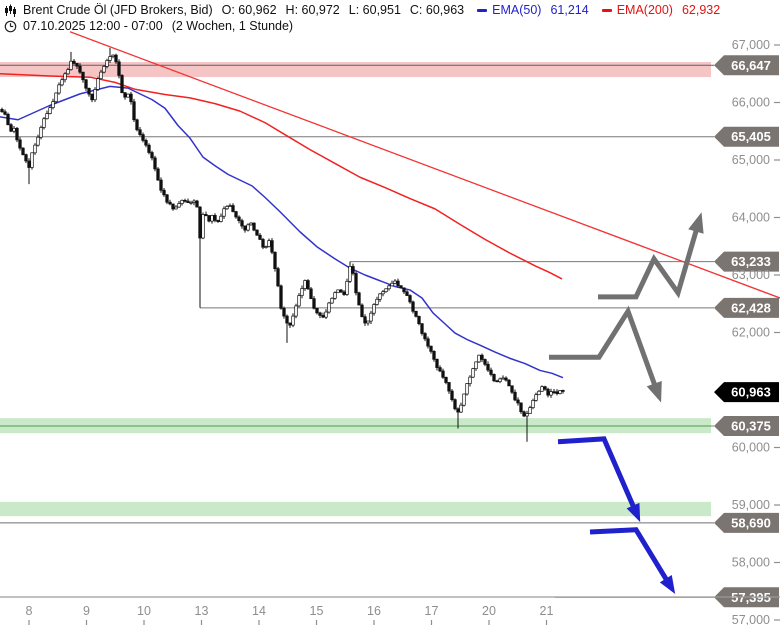  Describe the element at coordinates (312, 10) in the screenshot. I see `ohlc-high: H: 60,972` at that location.